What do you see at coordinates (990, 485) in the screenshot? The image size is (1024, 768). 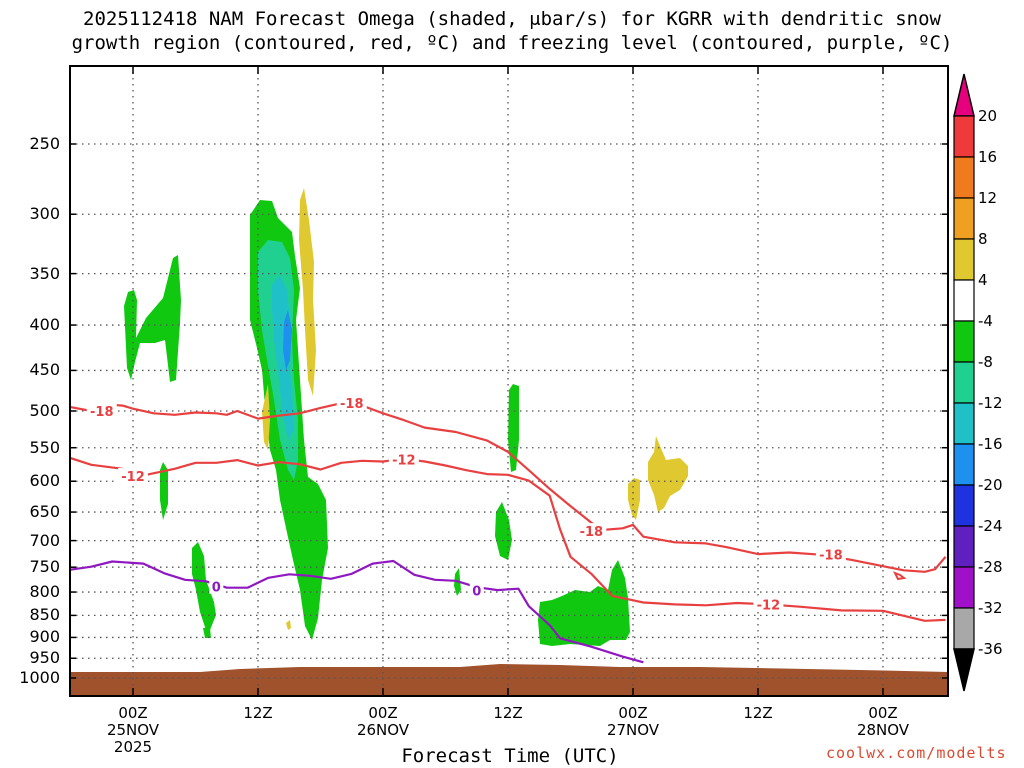 I see `colorbar-label: -20` at bounding box center [990, 485].